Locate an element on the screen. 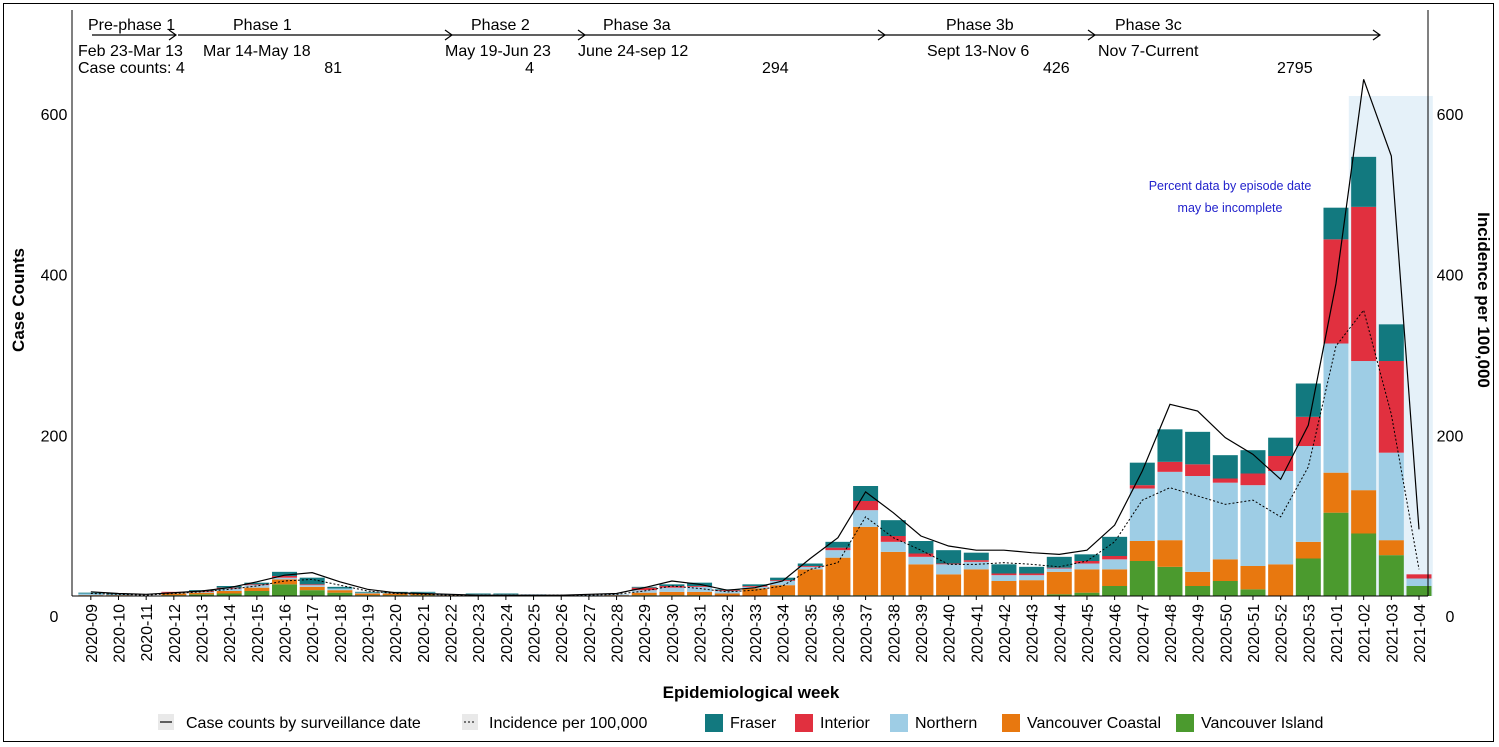 The image size is (1499, 747). phase-case-count: 294 is located at coordinates (775, 68).